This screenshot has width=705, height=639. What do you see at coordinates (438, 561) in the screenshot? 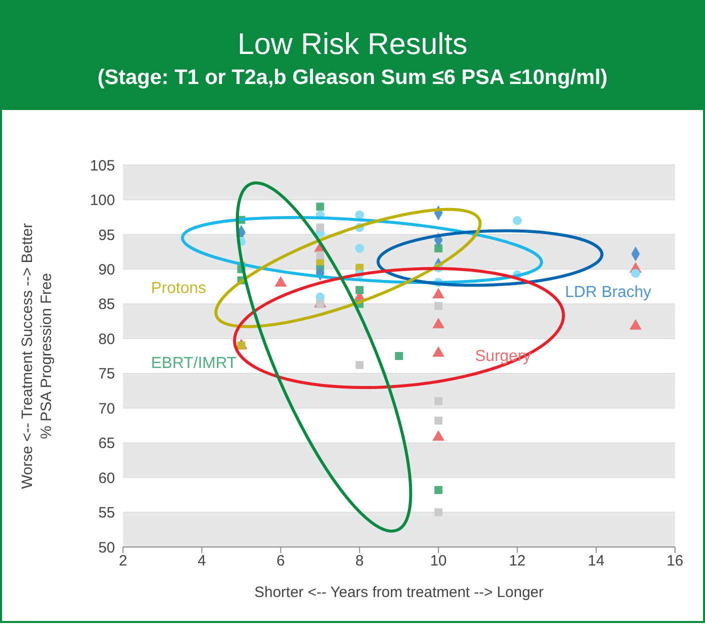
I see `x-tick-label: 10` at bounding box center [438, 561].